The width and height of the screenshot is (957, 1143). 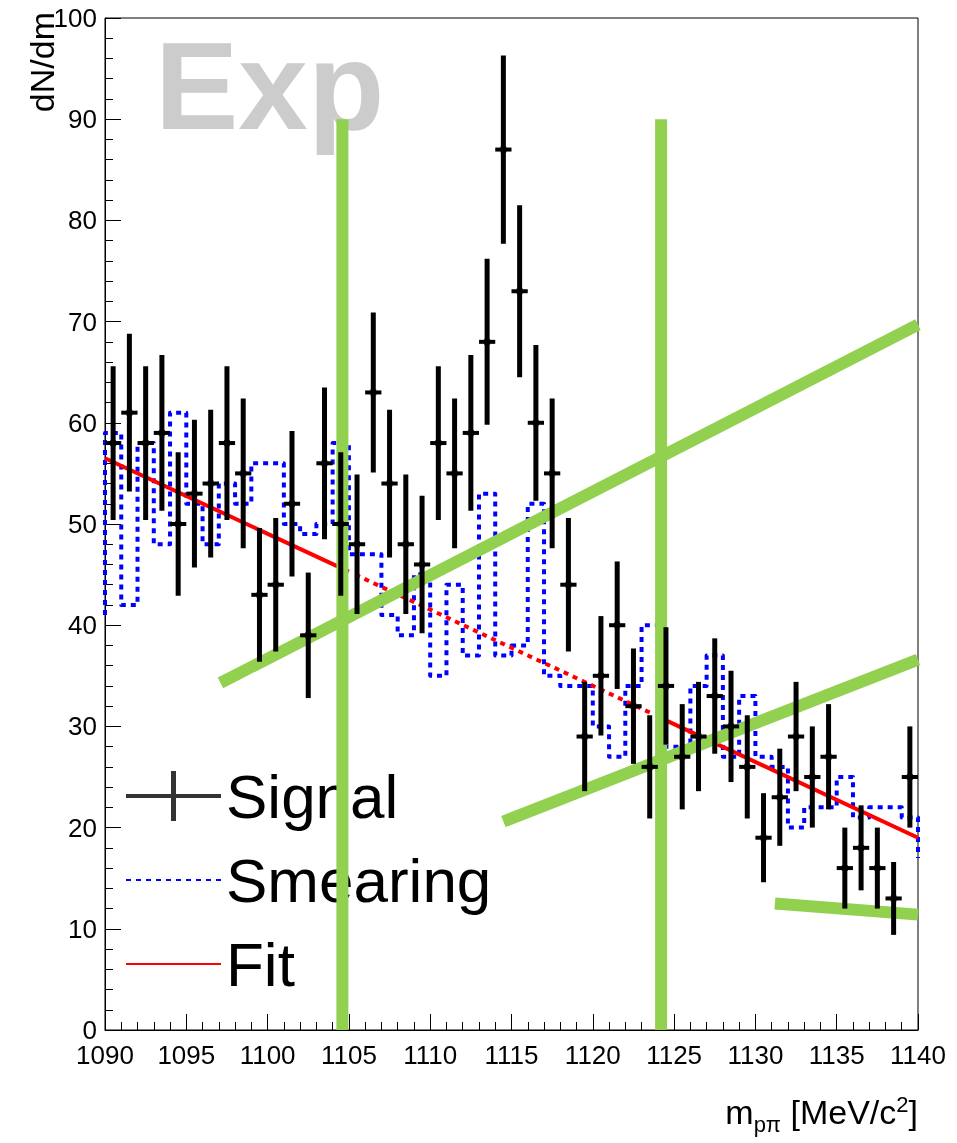 What do you see at coordinates (836, 1055) in the screenshot?
I see `x-tick-label: 1135` at bounding box center [836, 1055].